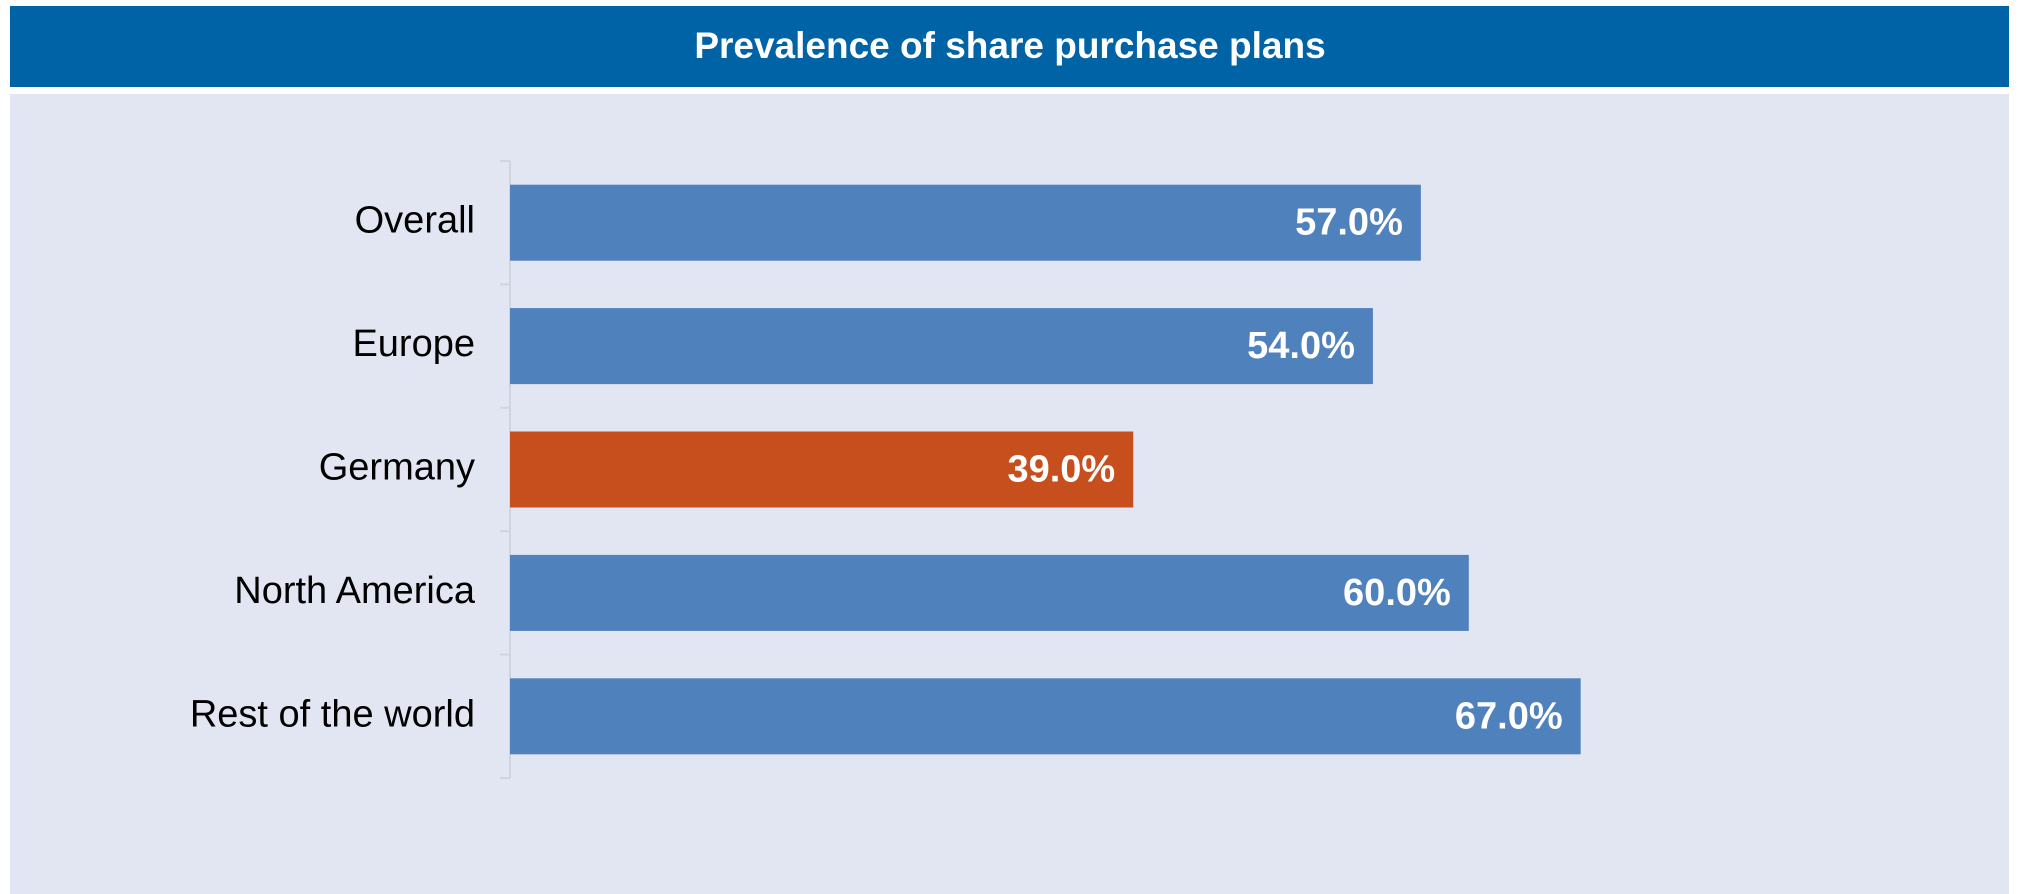  What do you see at coordinates (413, 344) in the screenshot?
I see `category-label: Europe` at bounding box center [413, 344].